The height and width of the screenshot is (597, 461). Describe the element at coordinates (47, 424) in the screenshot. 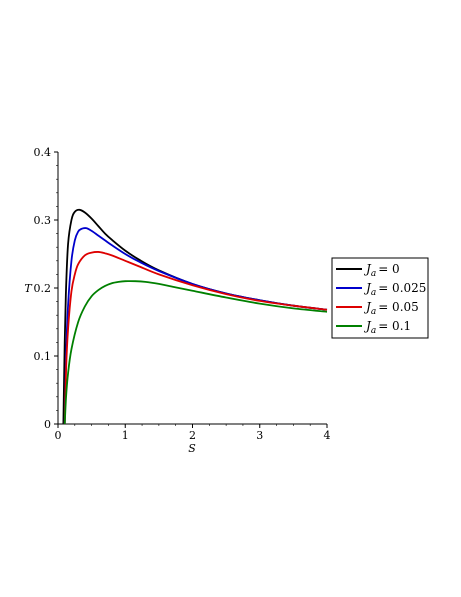

I see `y-tick-label: 0` at that location.